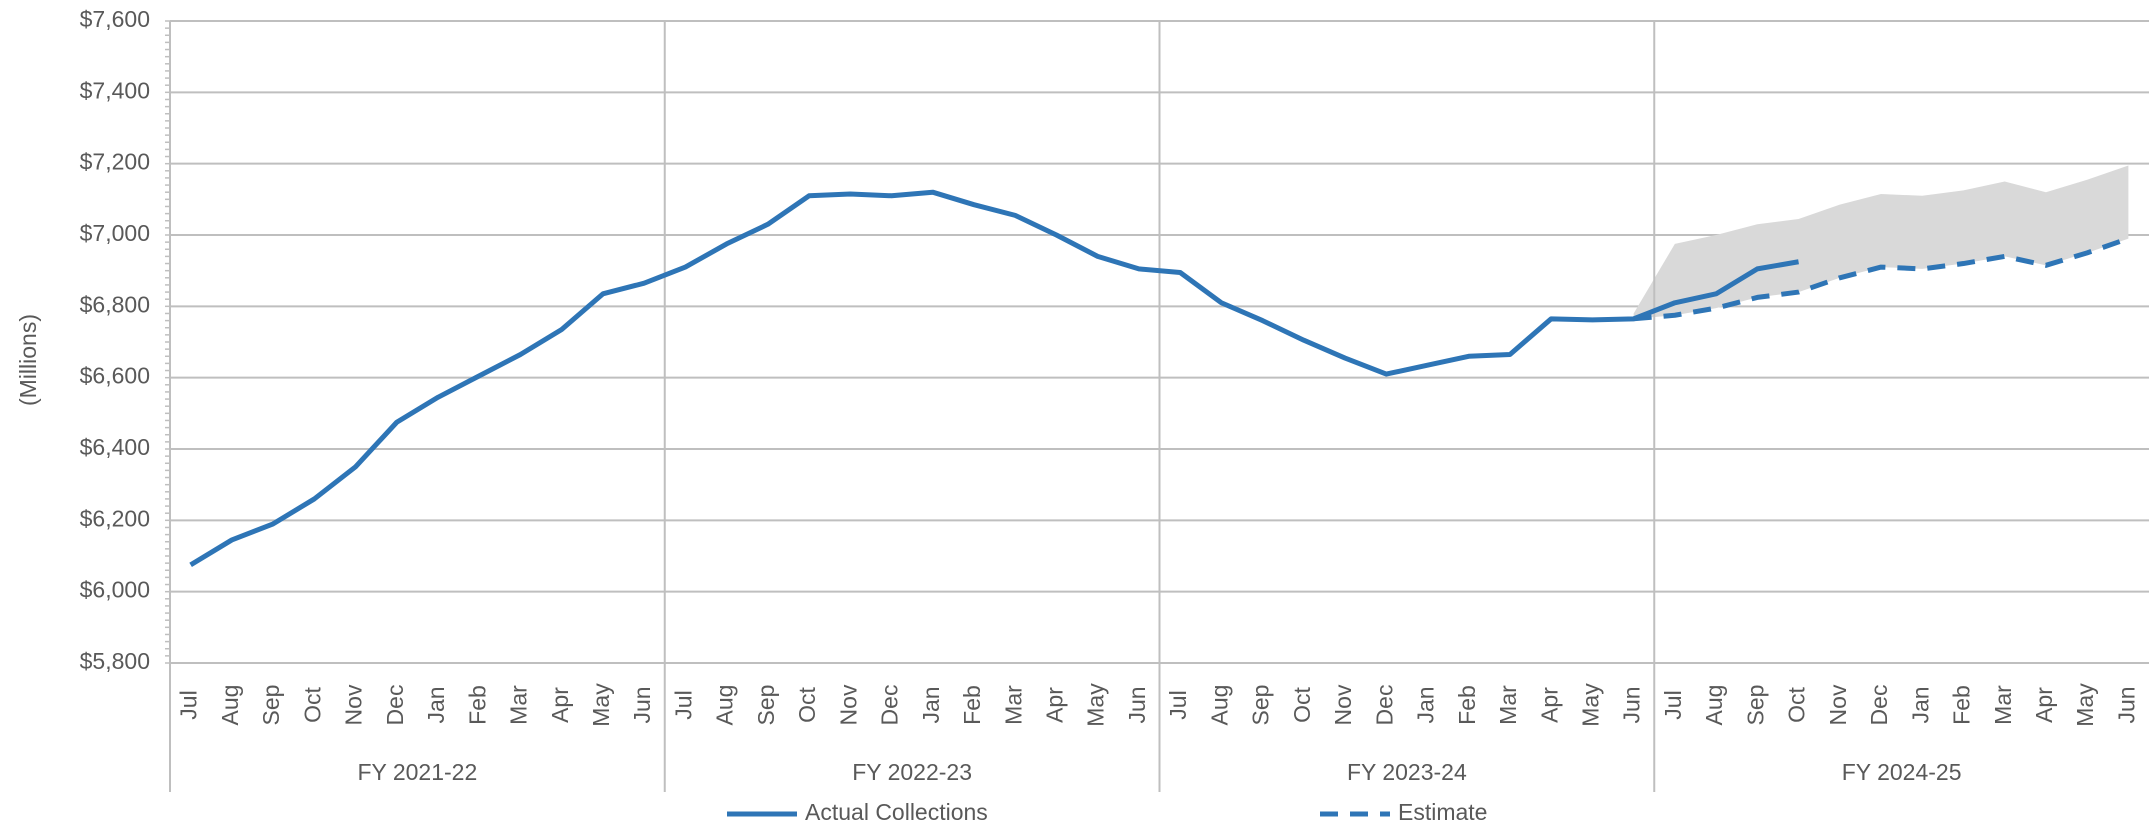 The height and width of the screenshot is (827, 2149). What do you see at coordinates (115, 304) in the screenshot?
I see `y-tick-label: $6,800` at bounding box center [115, 304].